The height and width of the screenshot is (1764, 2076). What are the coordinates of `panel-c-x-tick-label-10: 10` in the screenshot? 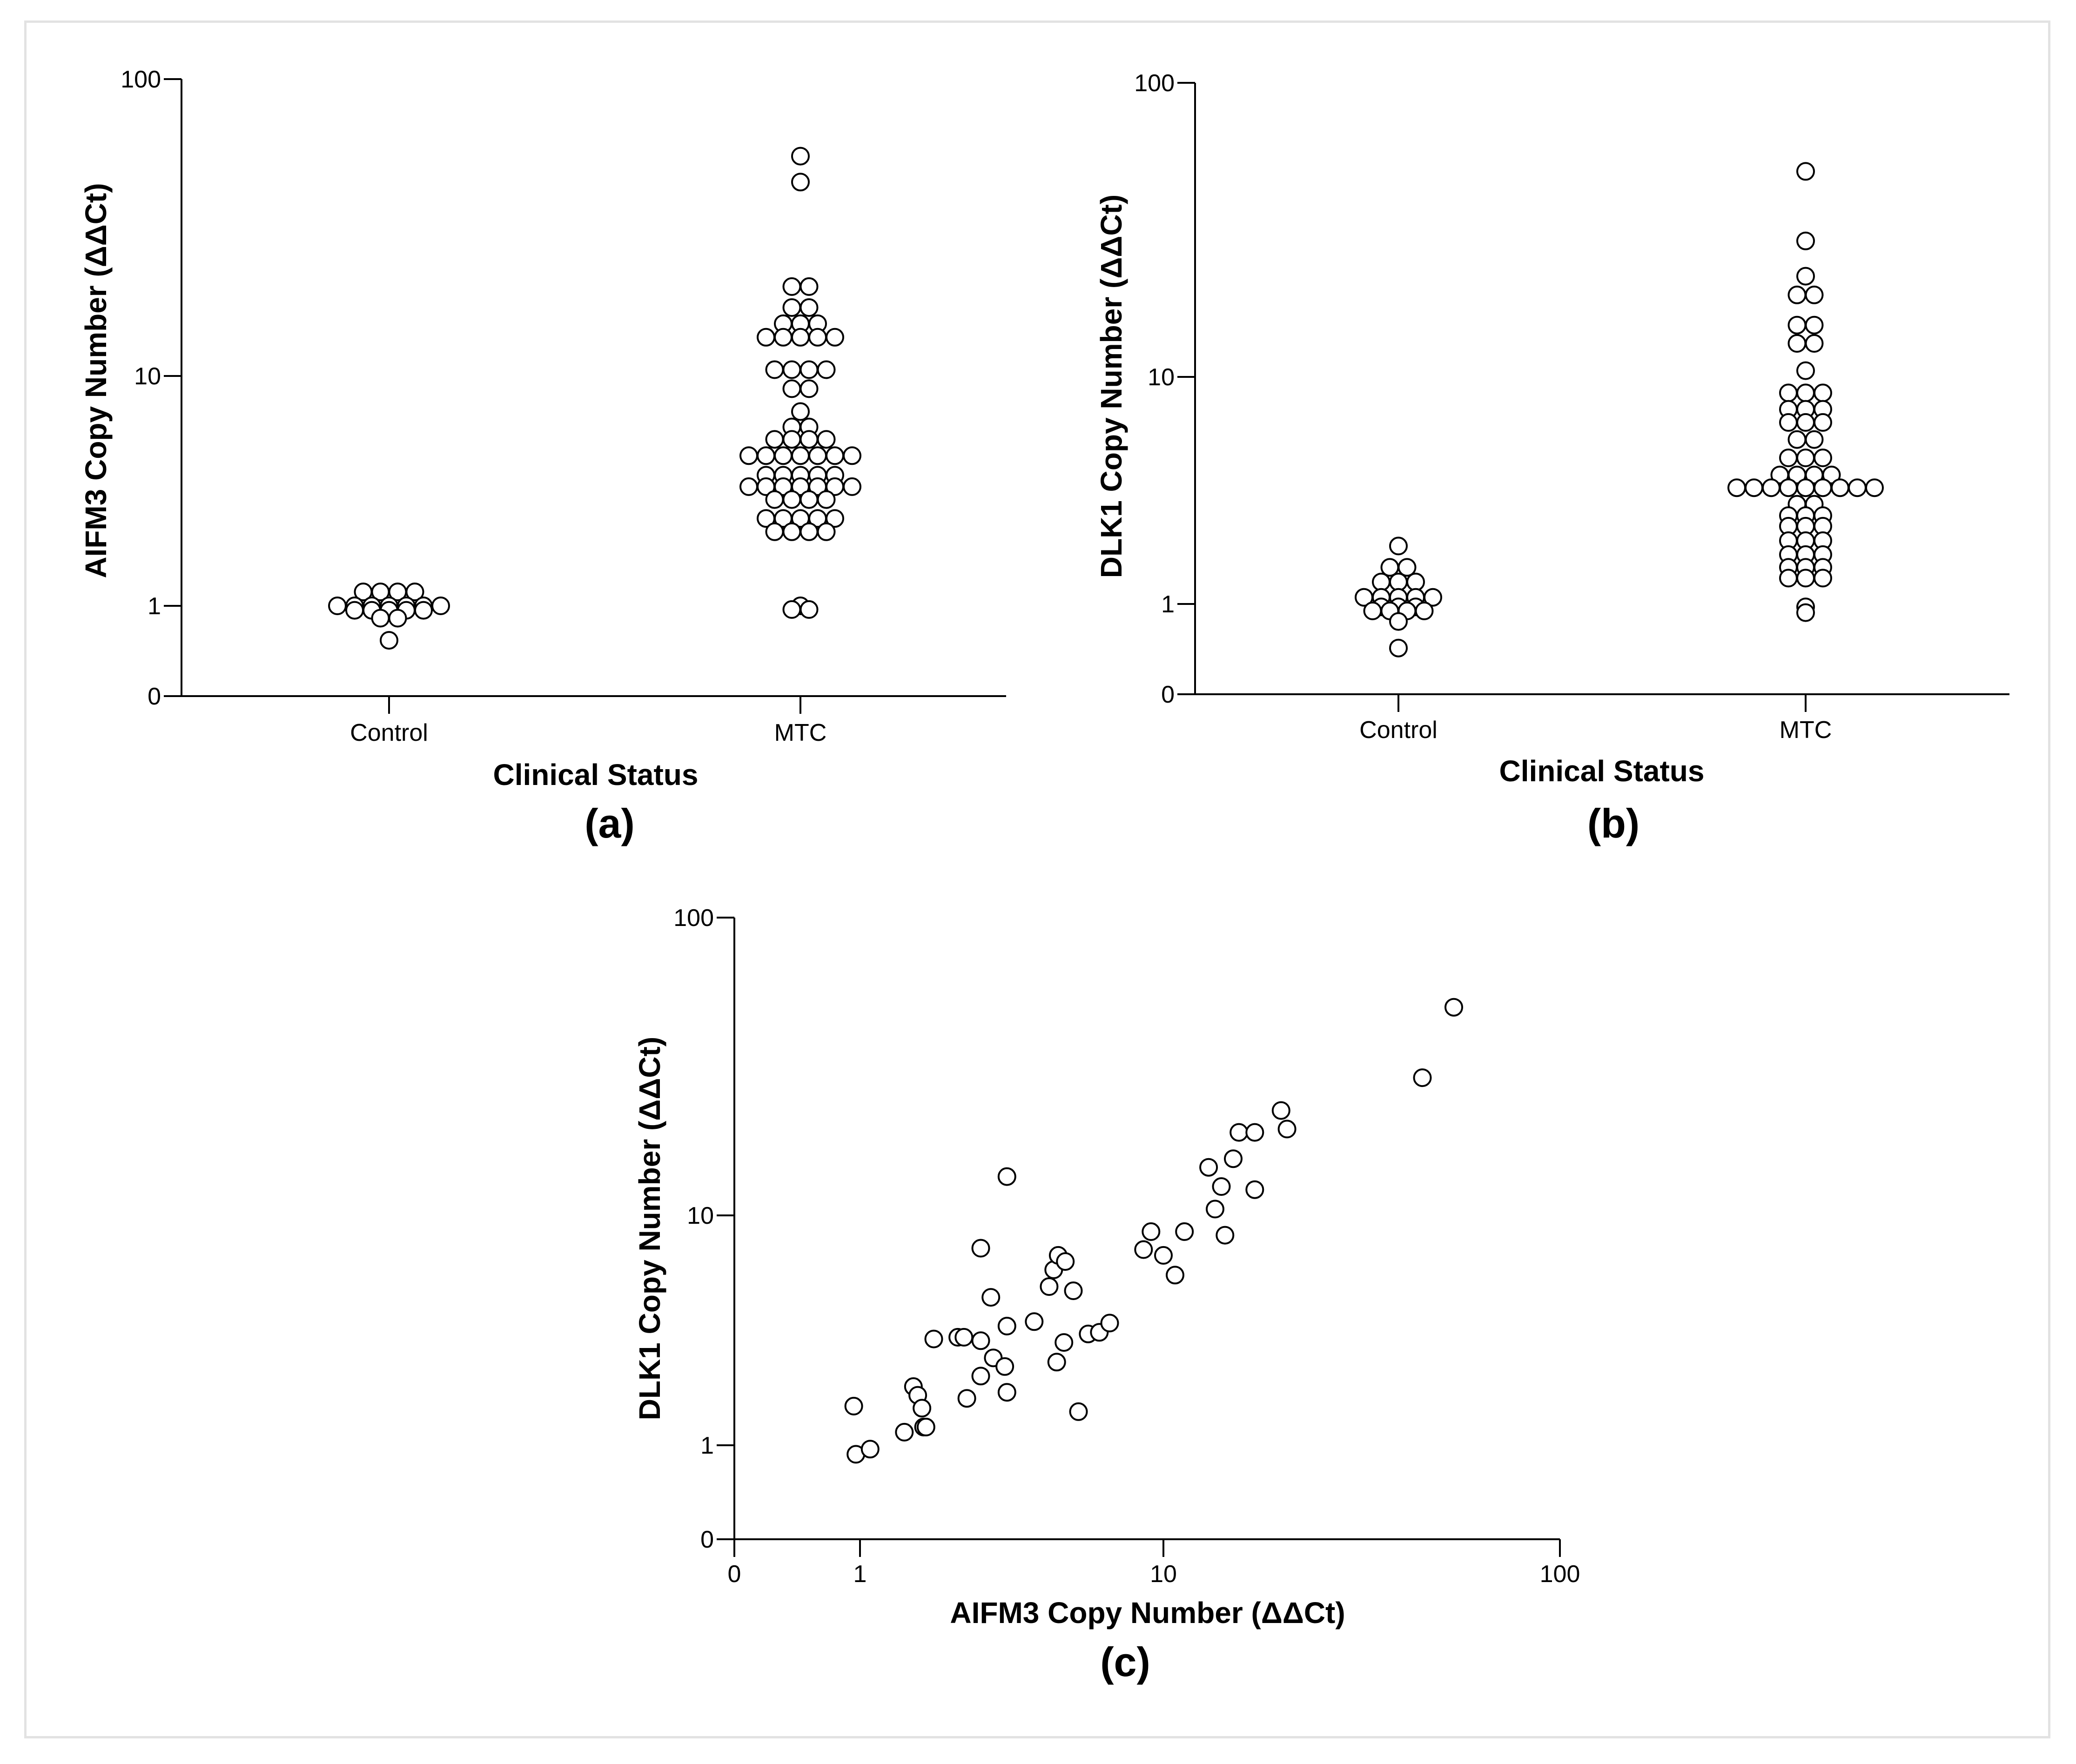 It's located at (1163, 1574).